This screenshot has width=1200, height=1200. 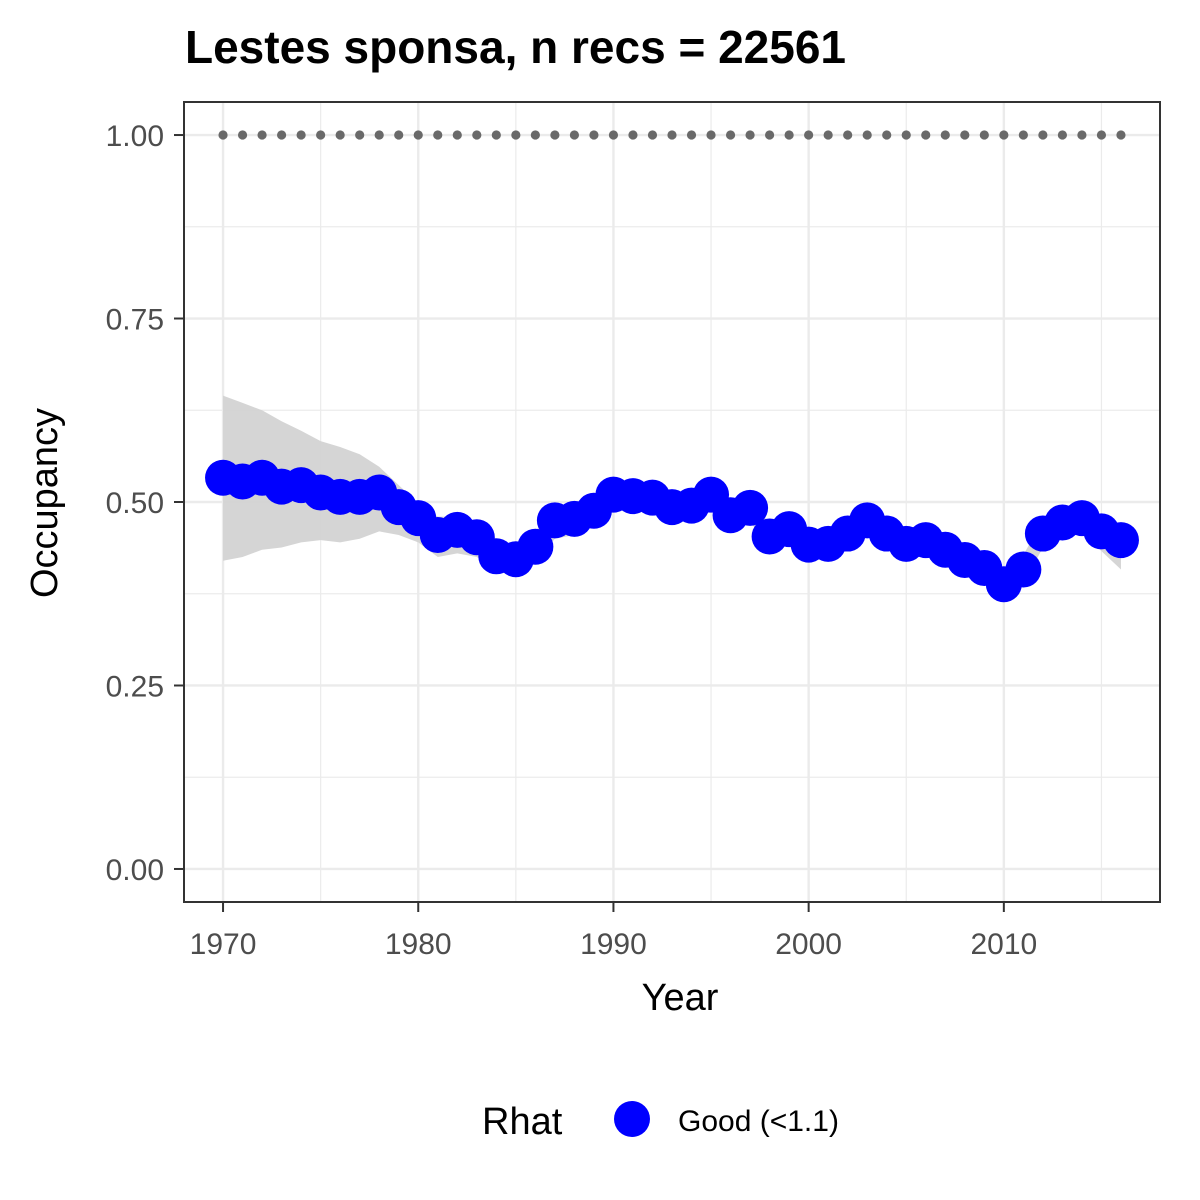 What do you see at coordinates (680, 998) in the screenshot?
I see `x-axis-title: Year` at bounding box center [680, 998].